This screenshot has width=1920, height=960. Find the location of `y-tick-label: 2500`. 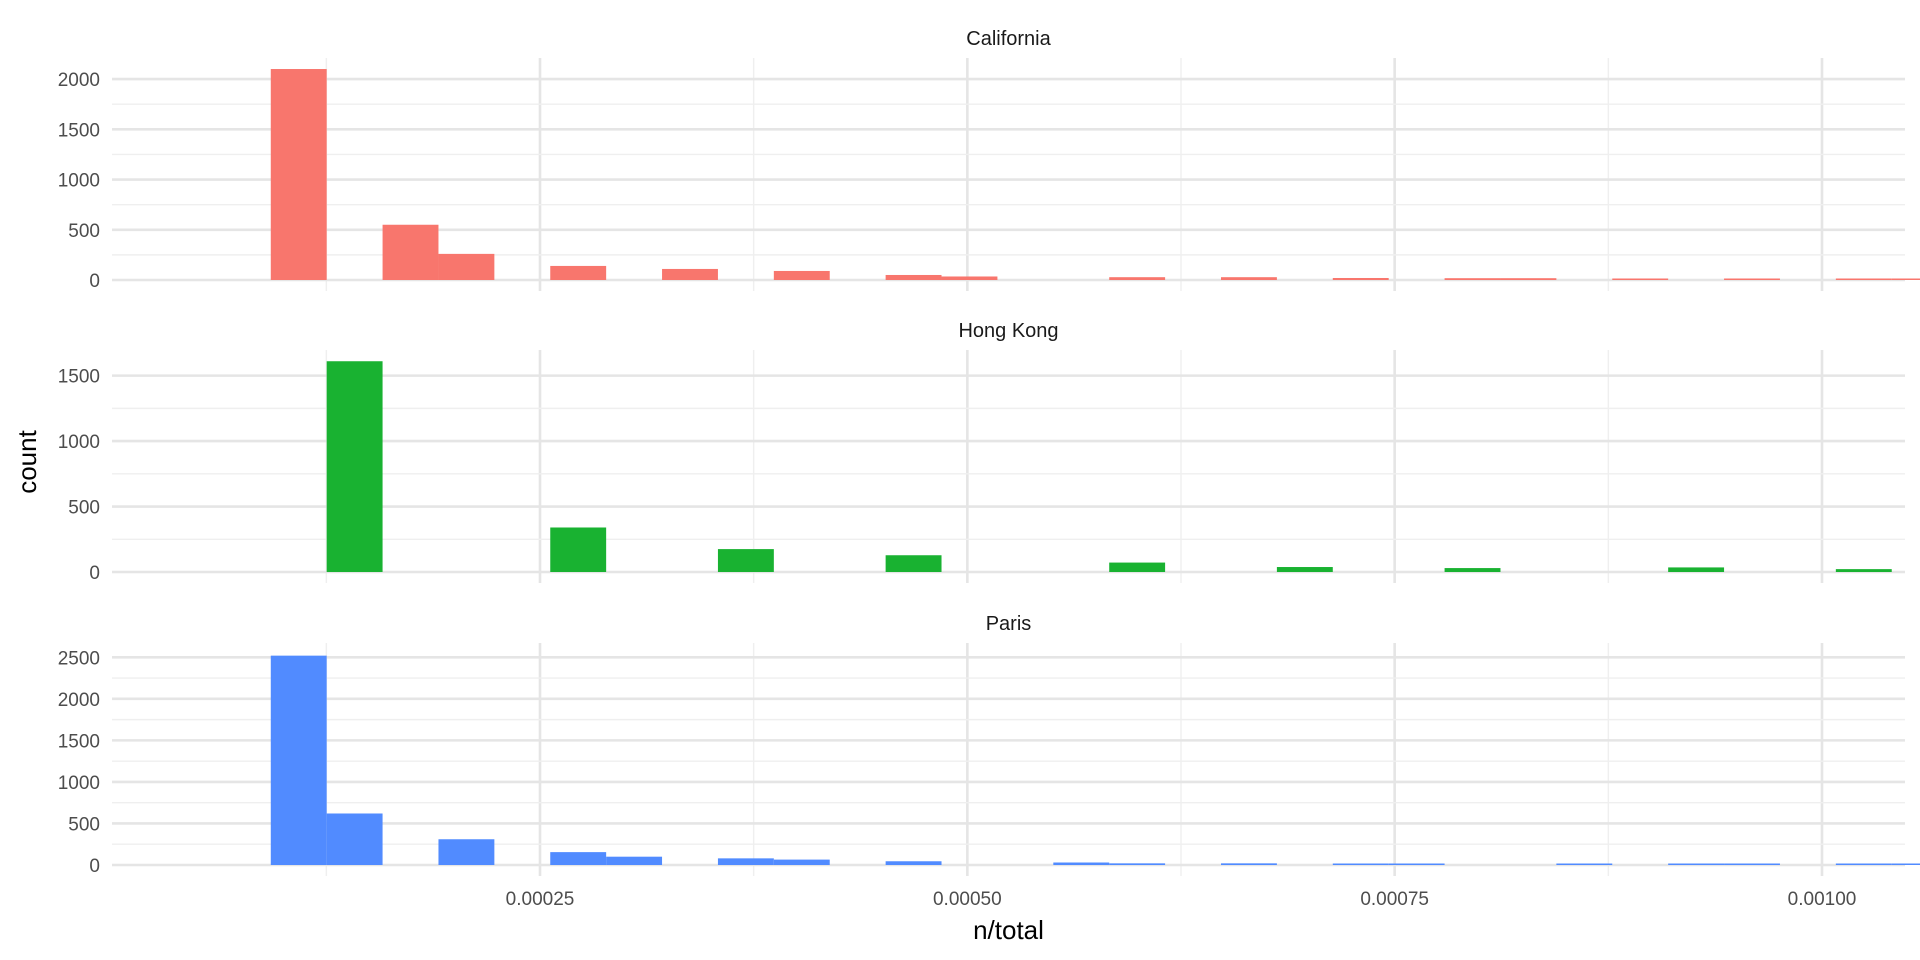

y-tick-label: 2500 is located at coordinates (79, 658).